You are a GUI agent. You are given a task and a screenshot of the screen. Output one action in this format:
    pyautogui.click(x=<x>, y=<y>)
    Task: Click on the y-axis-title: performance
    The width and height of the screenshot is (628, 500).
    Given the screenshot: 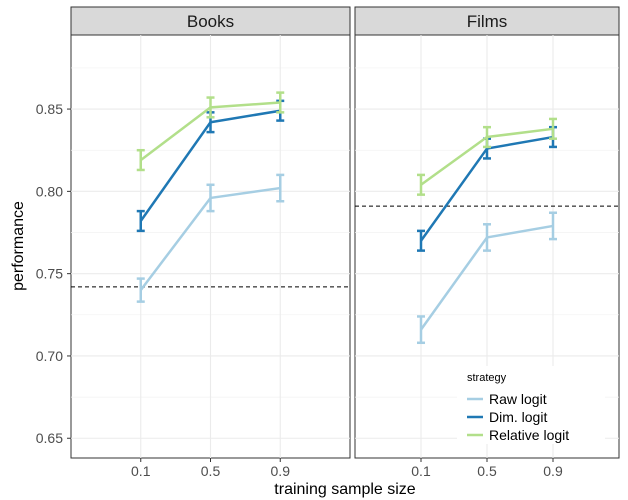 What is the action you would take?
    pyautogui.click(x=18, y=246)
    